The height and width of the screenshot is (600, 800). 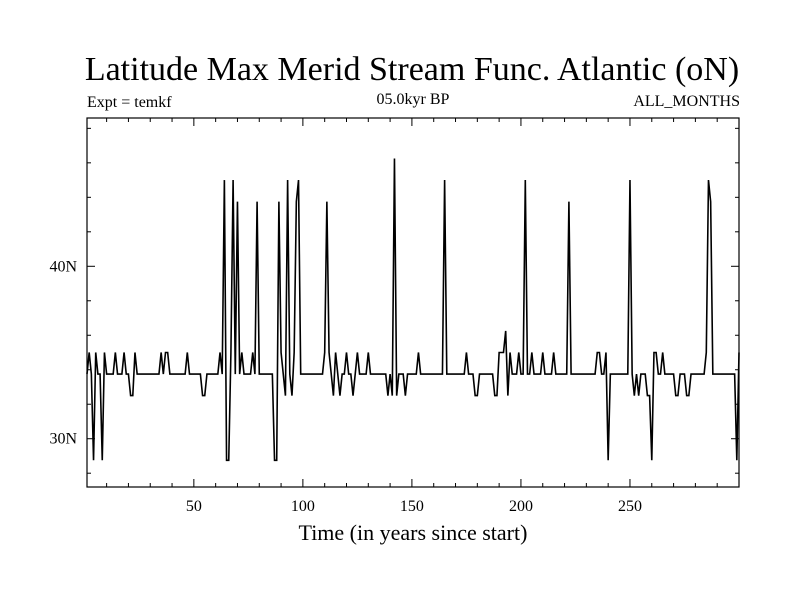 I want to click on y-tick-label: 30N, so click(x=63, y=439).